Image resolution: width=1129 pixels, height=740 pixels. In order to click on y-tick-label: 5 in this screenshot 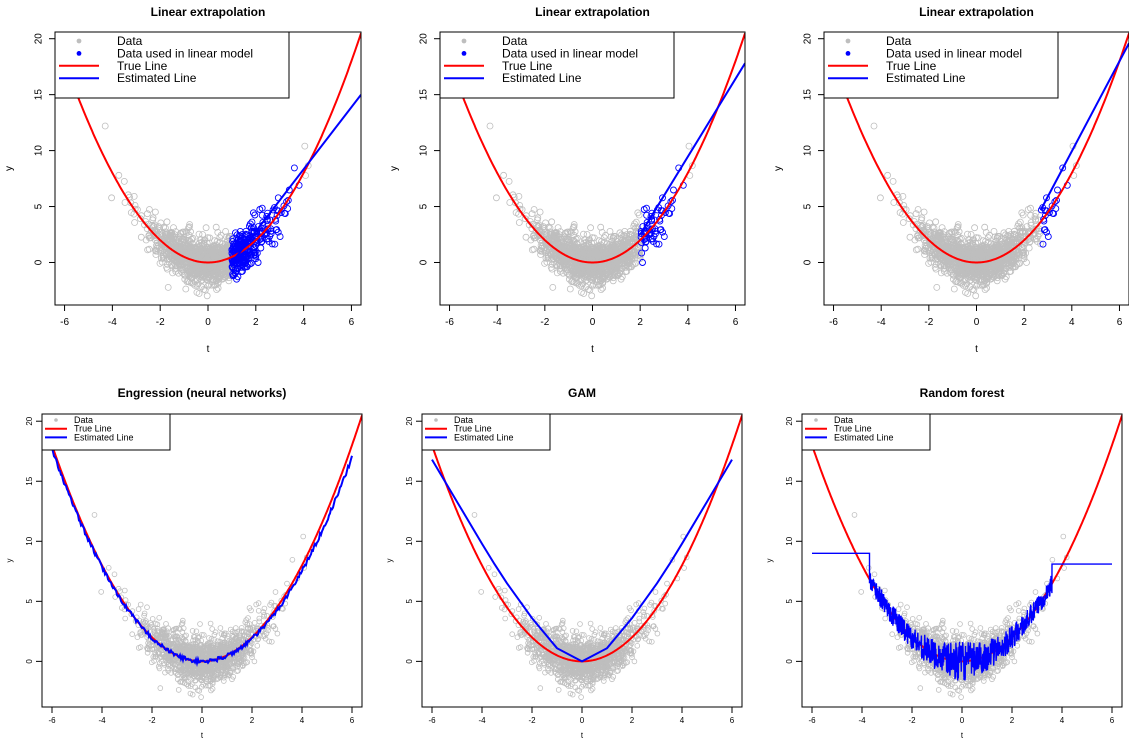, I will do `click(39, 206)`.